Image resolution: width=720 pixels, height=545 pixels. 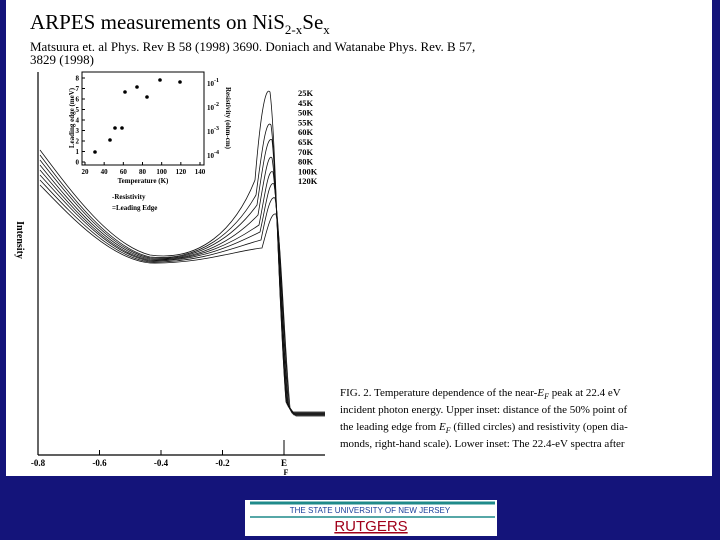 I want to click on temperature-label: 100K, so click(x=308, y=171).